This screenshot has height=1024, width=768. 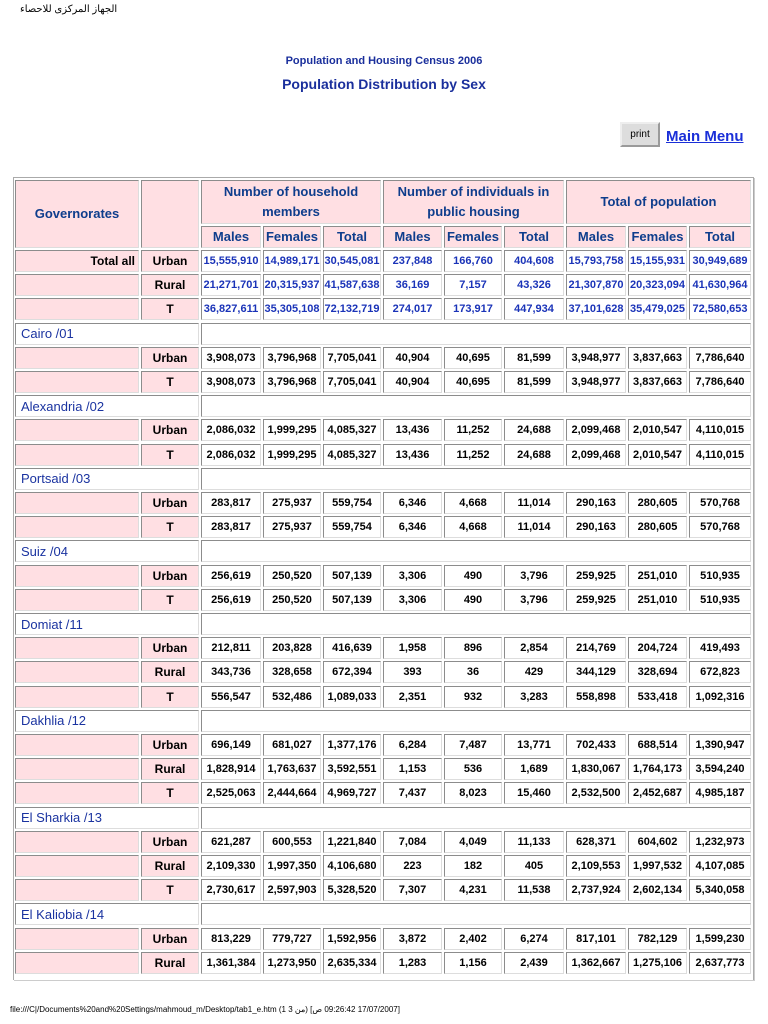 I want to click on value-cell: 2,351, so click(x=412, y=696).